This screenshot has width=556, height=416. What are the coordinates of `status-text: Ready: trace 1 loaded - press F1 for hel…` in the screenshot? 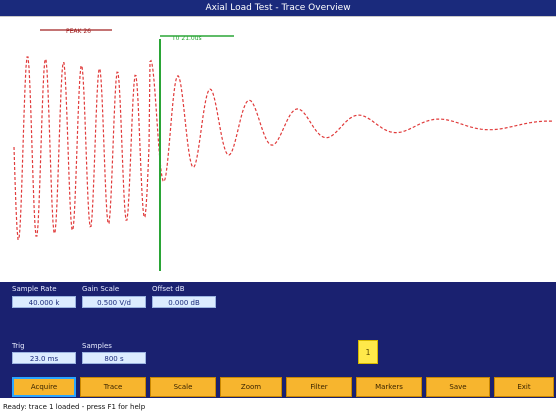 It's located at (74, 407).